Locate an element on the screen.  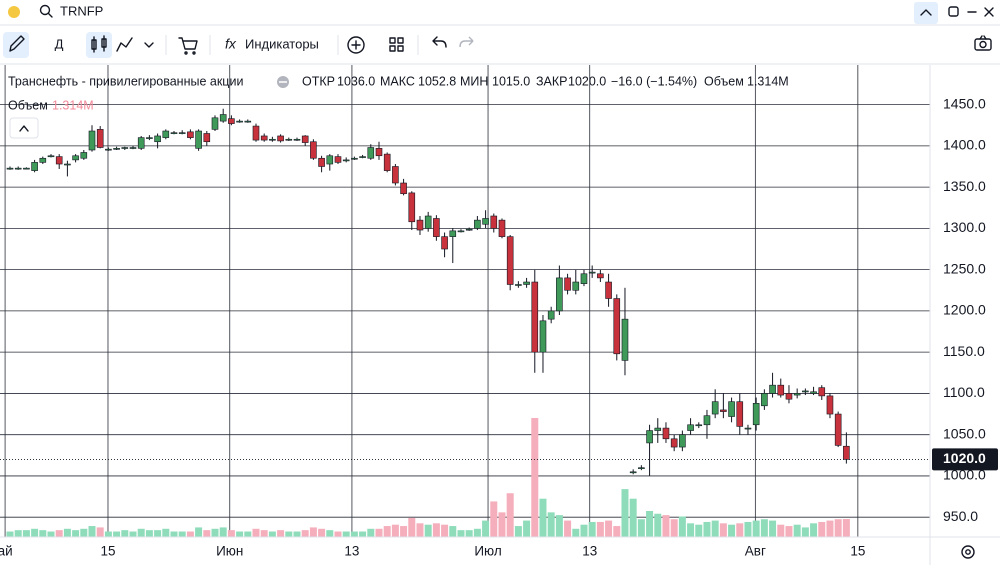
volume-pane-value: 1.314M is located at coordinates (73, 105).